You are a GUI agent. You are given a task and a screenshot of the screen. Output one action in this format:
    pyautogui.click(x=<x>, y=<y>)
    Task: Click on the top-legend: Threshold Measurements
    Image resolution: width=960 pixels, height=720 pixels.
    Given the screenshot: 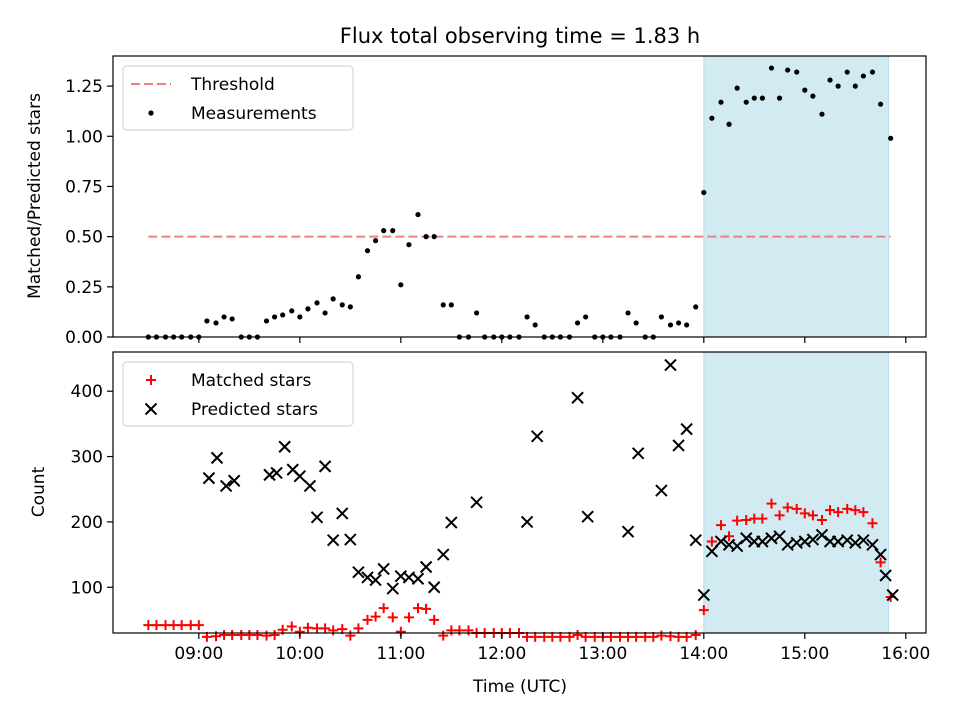 What is the action you would take?
    pyautogui.click(x=238, y=98)
    